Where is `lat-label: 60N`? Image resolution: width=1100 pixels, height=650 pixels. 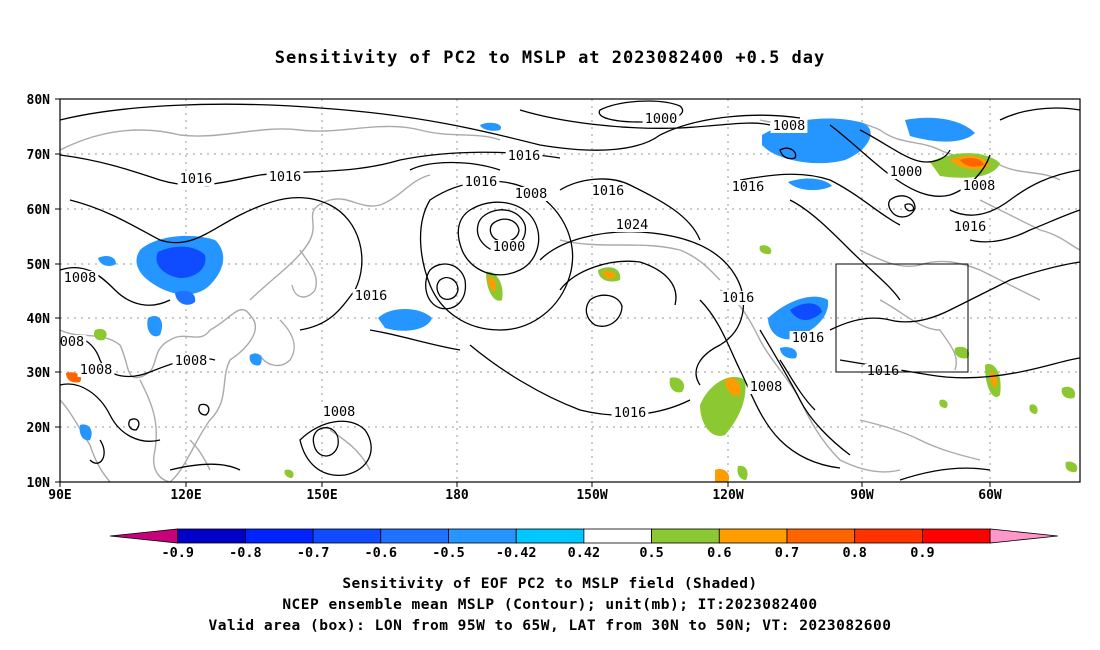
lat-label: 60N is located at coordinates (39, 210).